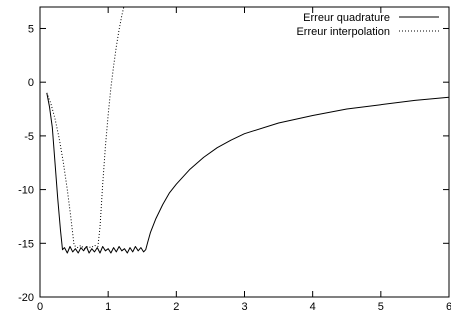 This screenshot has height=324, width=451. Describe the element at coordinates (26, 191) in the screenshot. I see `y-tick-label: -10` at that location.